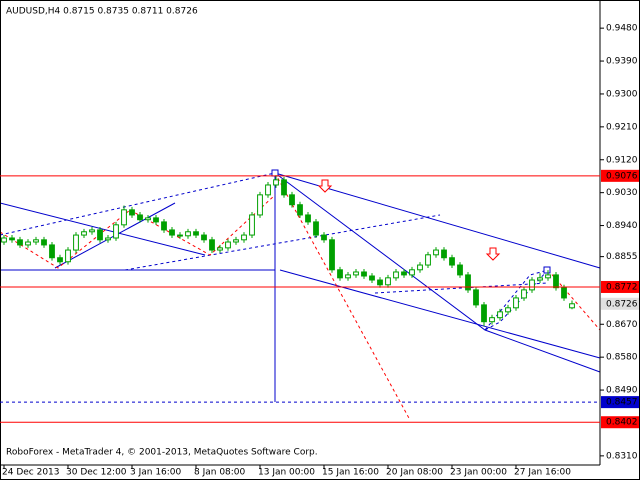  I want to click on level-label: 0.8402, so click(622, 423).